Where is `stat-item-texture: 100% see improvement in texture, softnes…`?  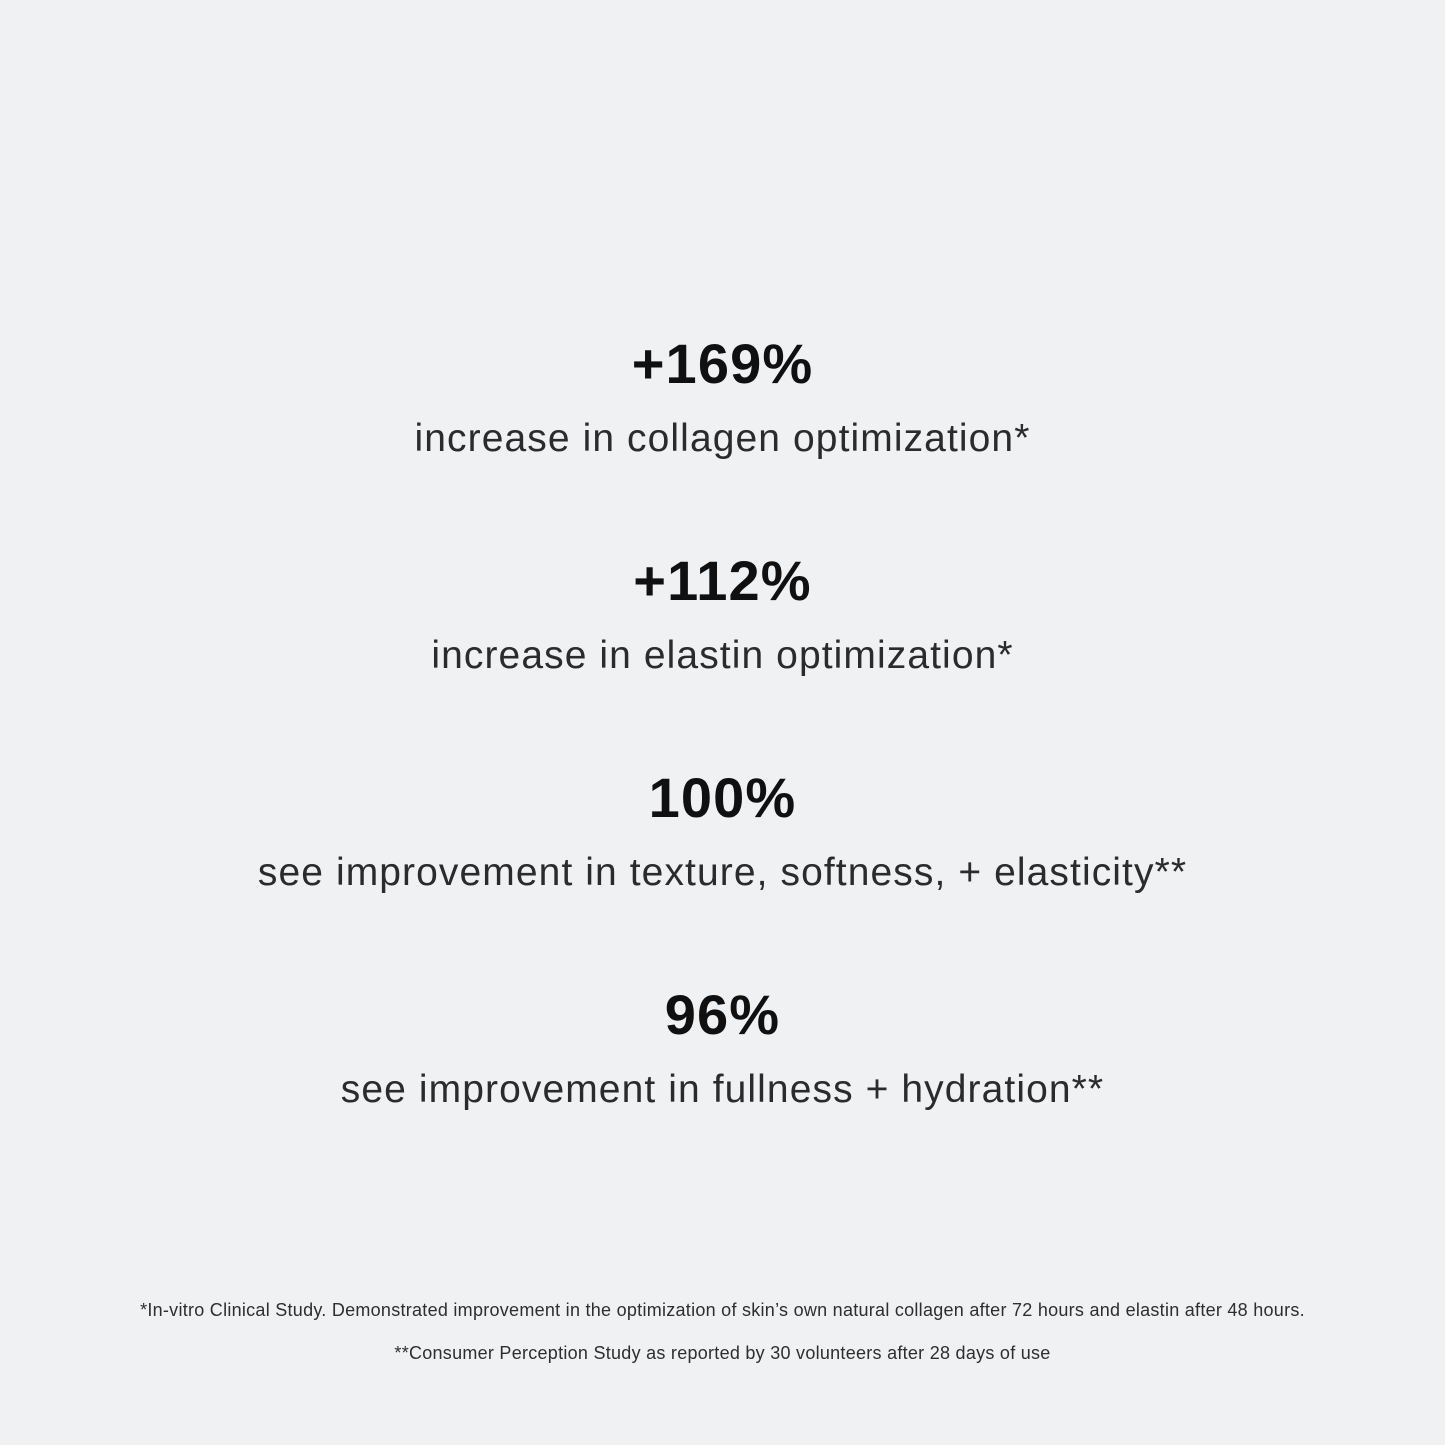
stat-item-texture: 100% see improvement in texture, softnes… is located at coordinates (722, 830).